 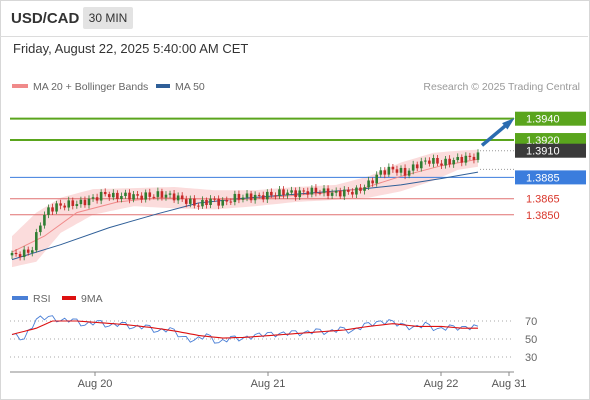 I want to click on timeframe-button: 30 MIN, so click(x=108, y=18).